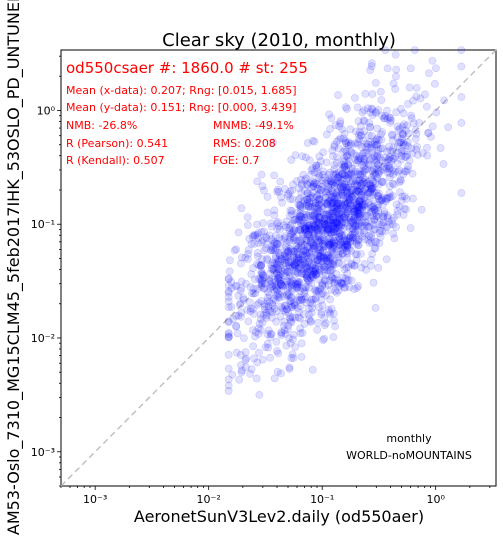  What do you see at coordinates (46, 110) in the screenshot?
I see `y-tick-label: 10⁰` at bounding box center [46, 110].